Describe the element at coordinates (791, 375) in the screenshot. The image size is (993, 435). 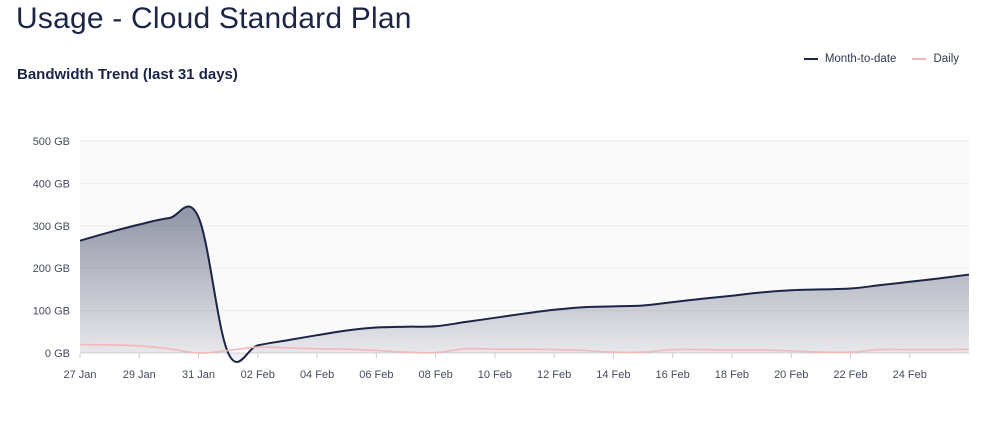
I see `x-tick-label: 20 Feb` at that location.